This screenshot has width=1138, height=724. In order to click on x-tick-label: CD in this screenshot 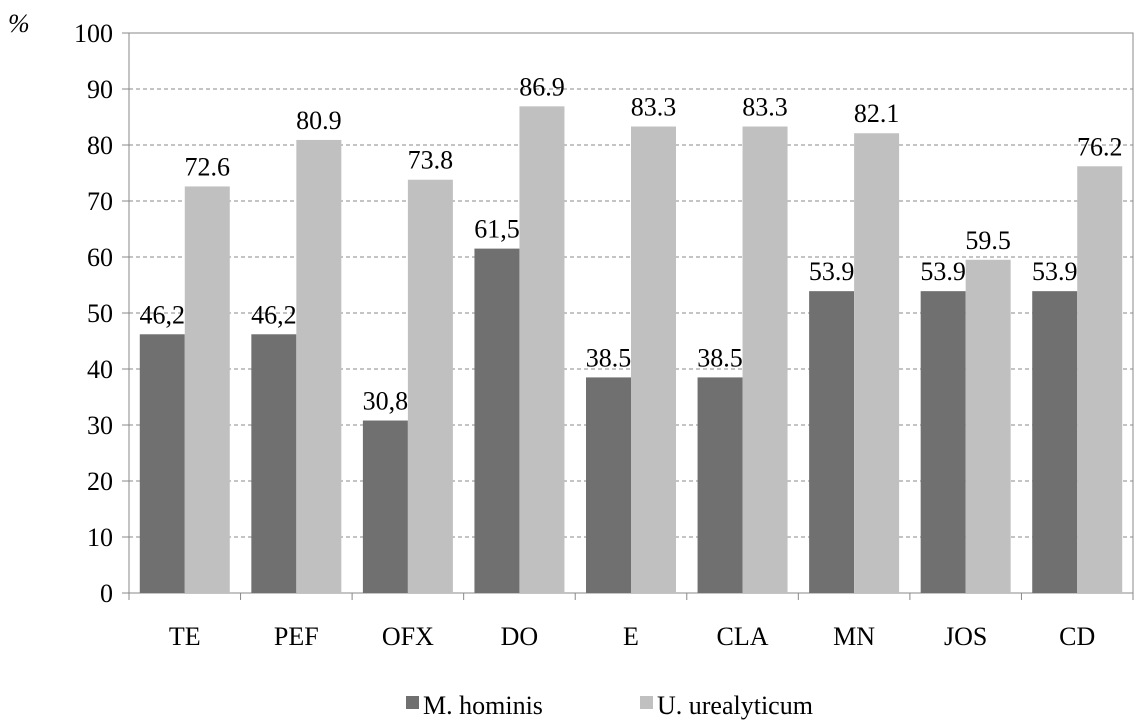, I will do `click(1077, 636)`.